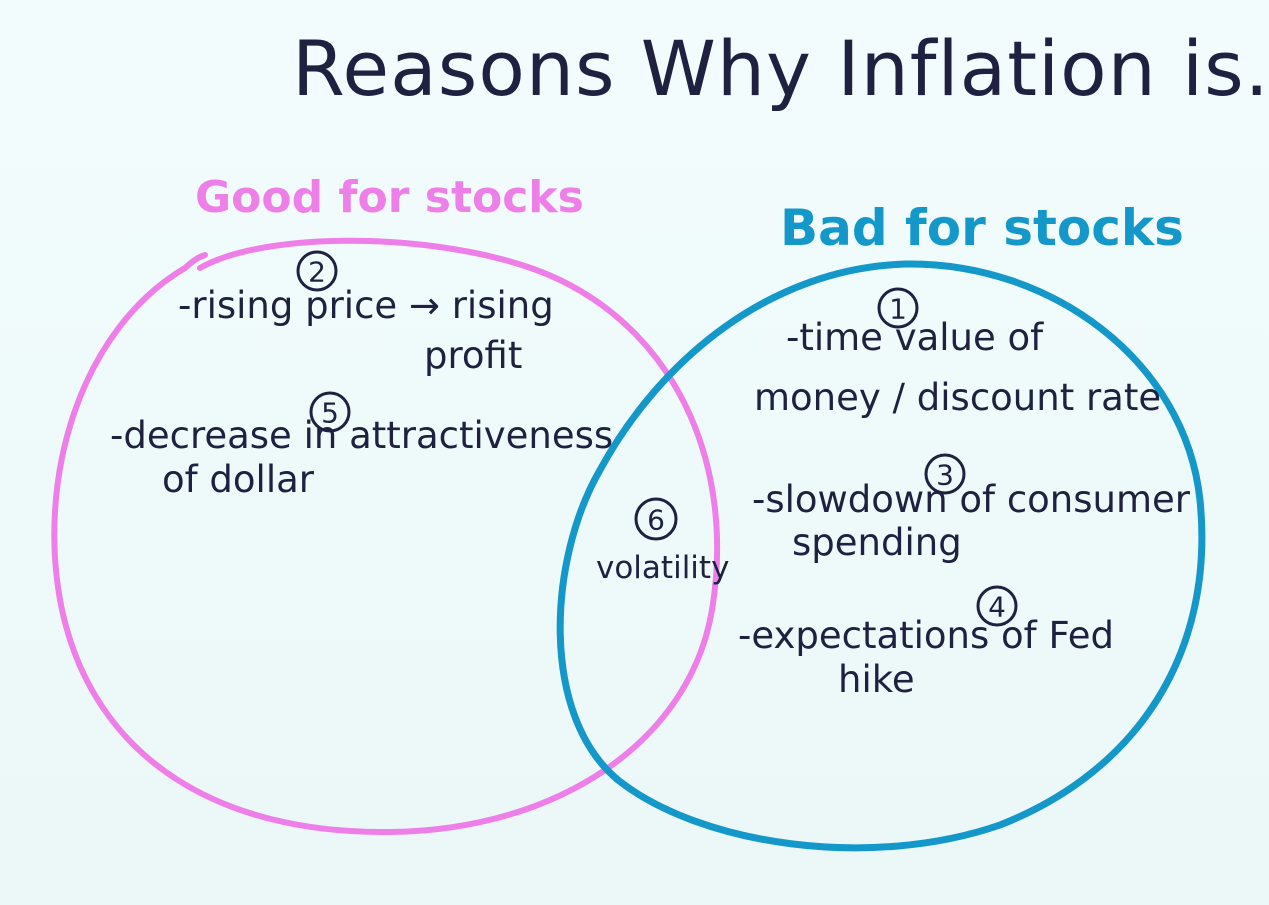 This screenshot has width=1269, height=905. I want to click on item-line-1: -expectations of Fed, so click(926, 635).